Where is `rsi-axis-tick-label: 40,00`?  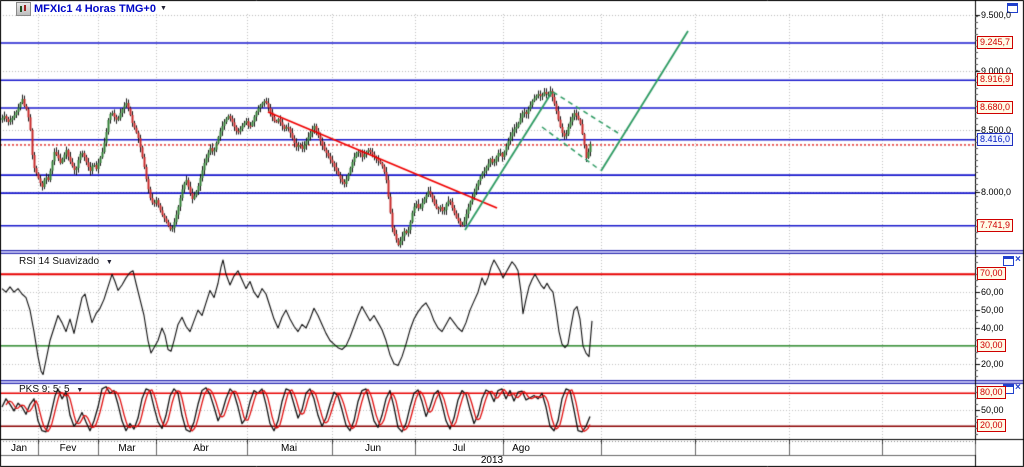 rsi-axis-tick-label: 40,00 is located at coordinates (992, 328).